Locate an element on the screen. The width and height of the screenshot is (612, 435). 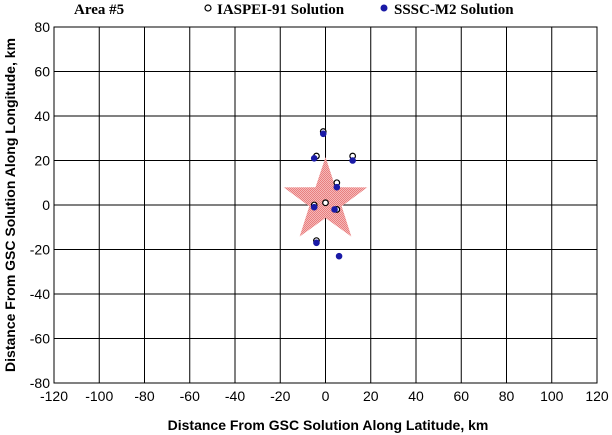
x-tick-label: 100 is located at coordinates (552, 396).